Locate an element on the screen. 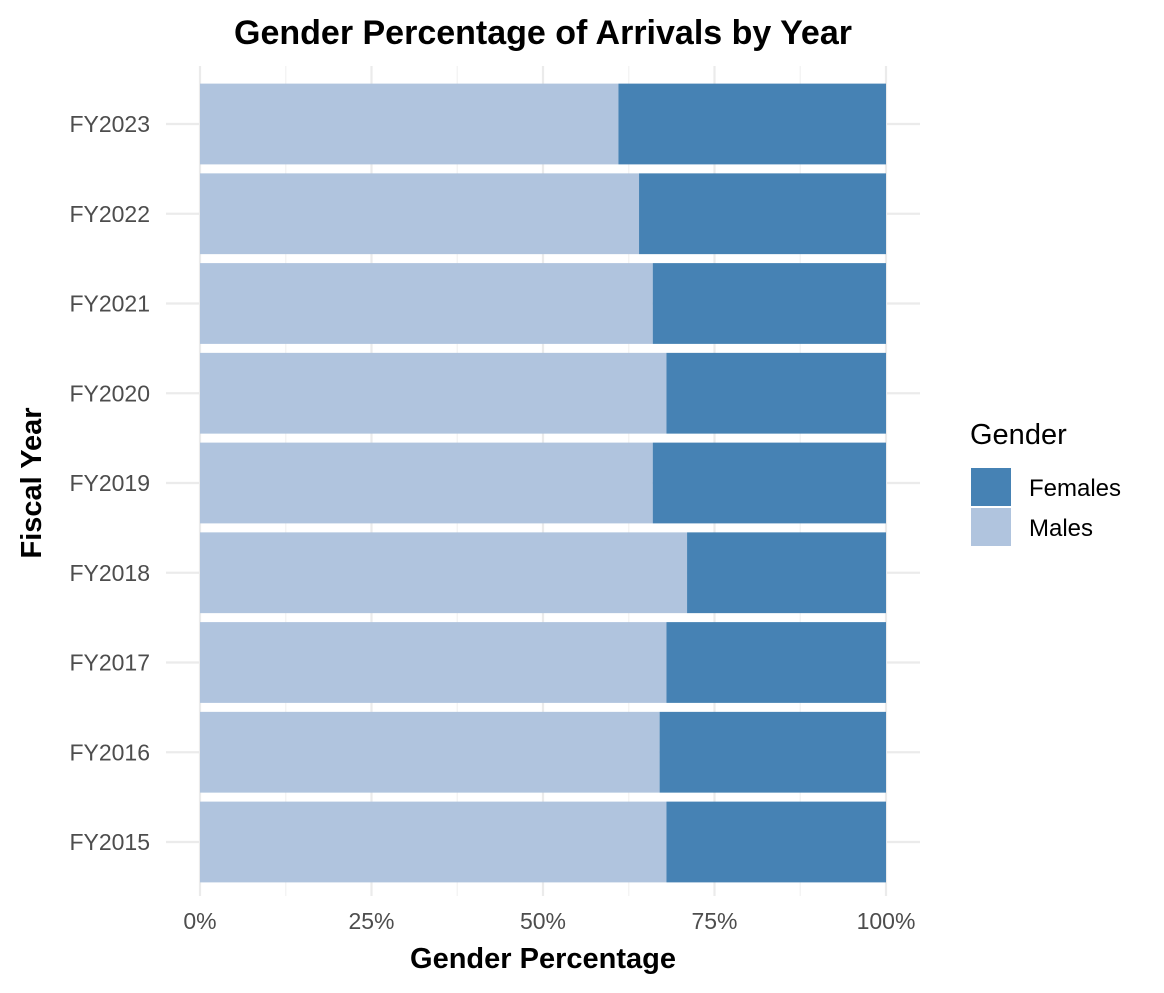 The width and height of the screenshot is (1164, 993). bar-males-fy2018 is located at coordinates (444, 573).